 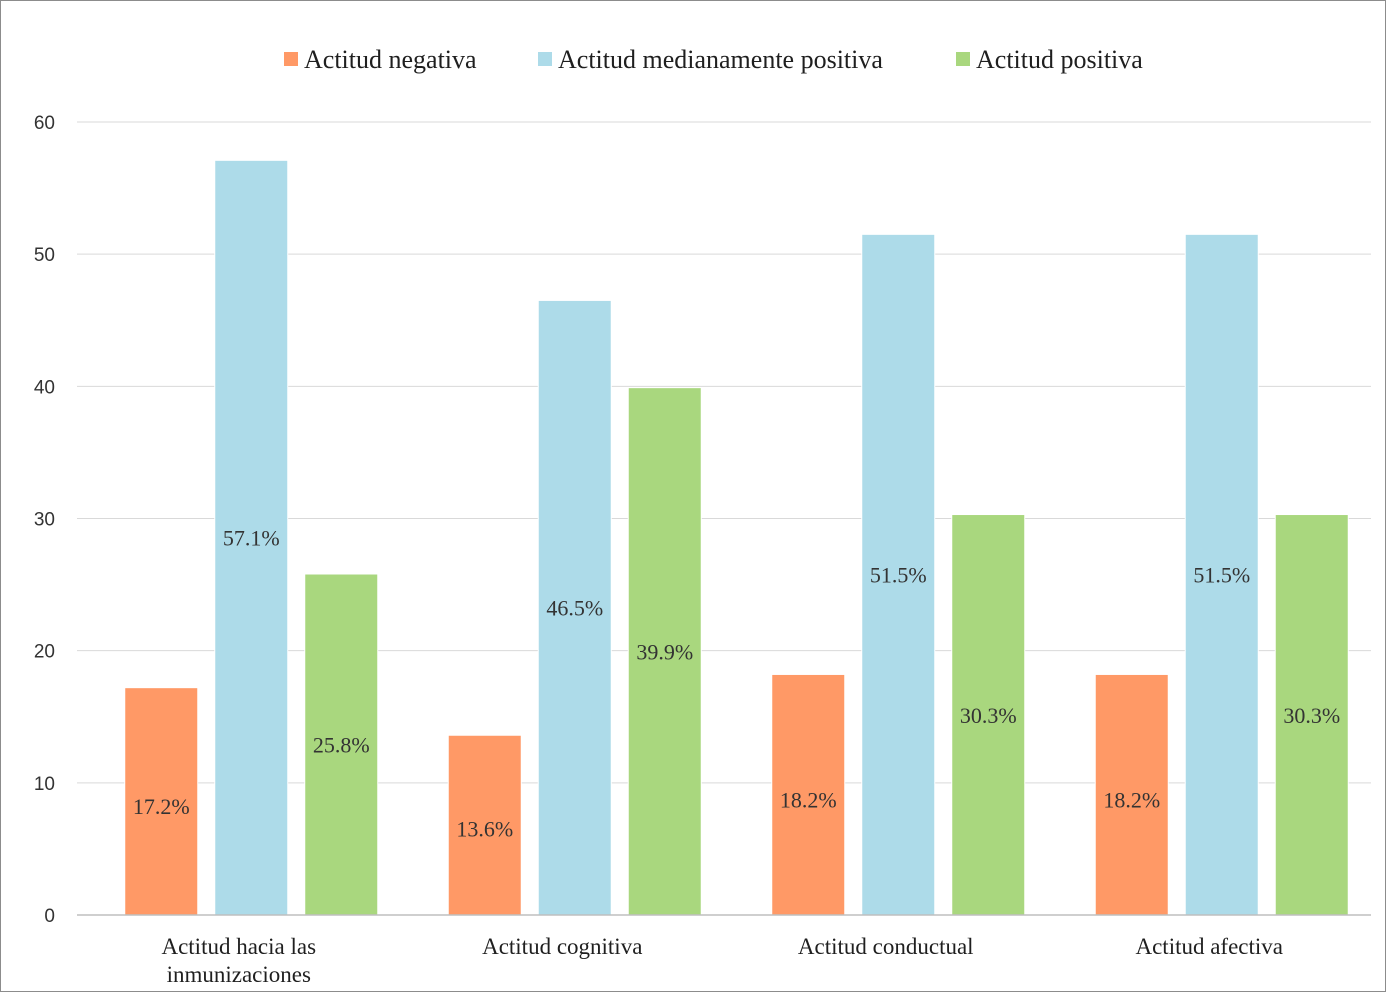 I want to click on x-tick-label: Actitud hacia las, so click(x=238, y=946).